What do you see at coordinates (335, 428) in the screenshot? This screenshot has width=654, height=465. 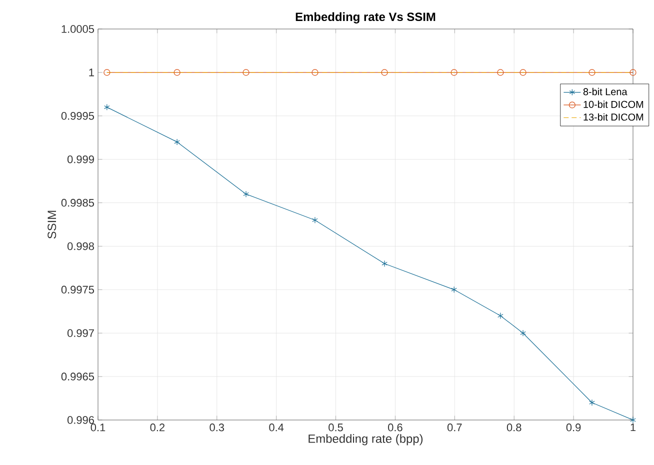 I see `x-tick-label: 0.5` at bounding box center [335, 428].